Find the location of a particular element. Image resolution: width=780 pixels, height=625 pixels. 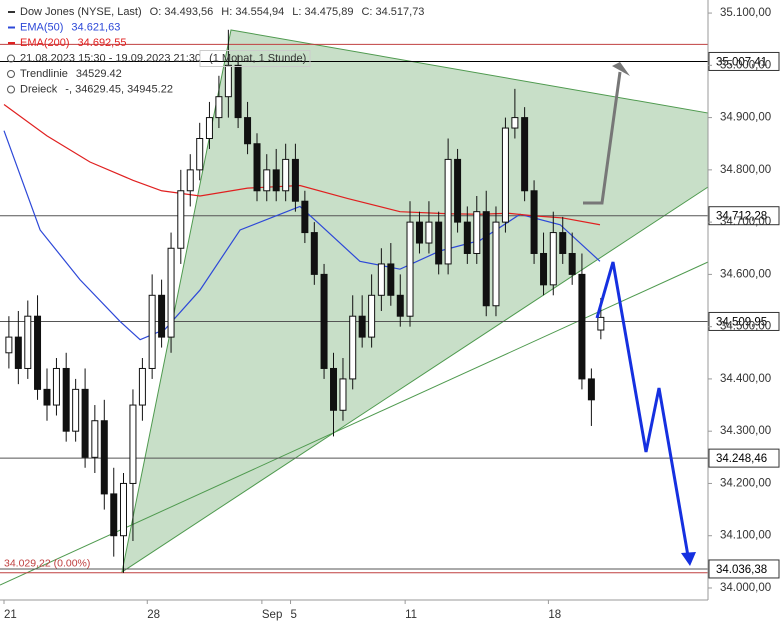

legend-text: Dreieck is located at coordinates (39, 89).